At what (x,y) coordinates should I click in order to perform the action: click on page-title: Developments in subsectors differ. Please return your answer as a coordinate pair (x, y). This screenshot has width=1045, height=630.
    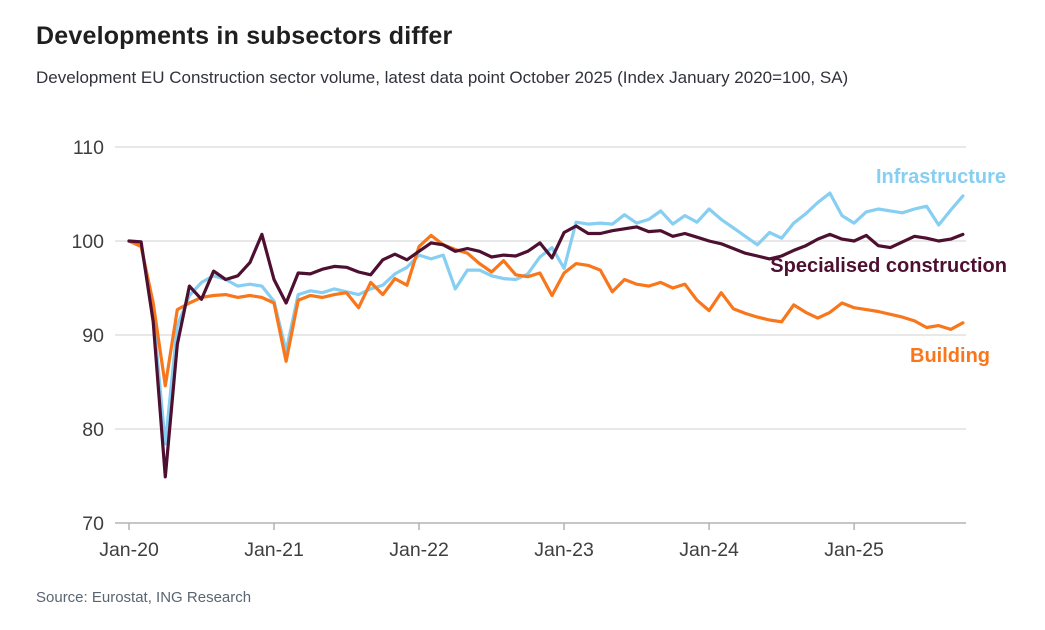
    Looking at the image, I should click on (244, 36).